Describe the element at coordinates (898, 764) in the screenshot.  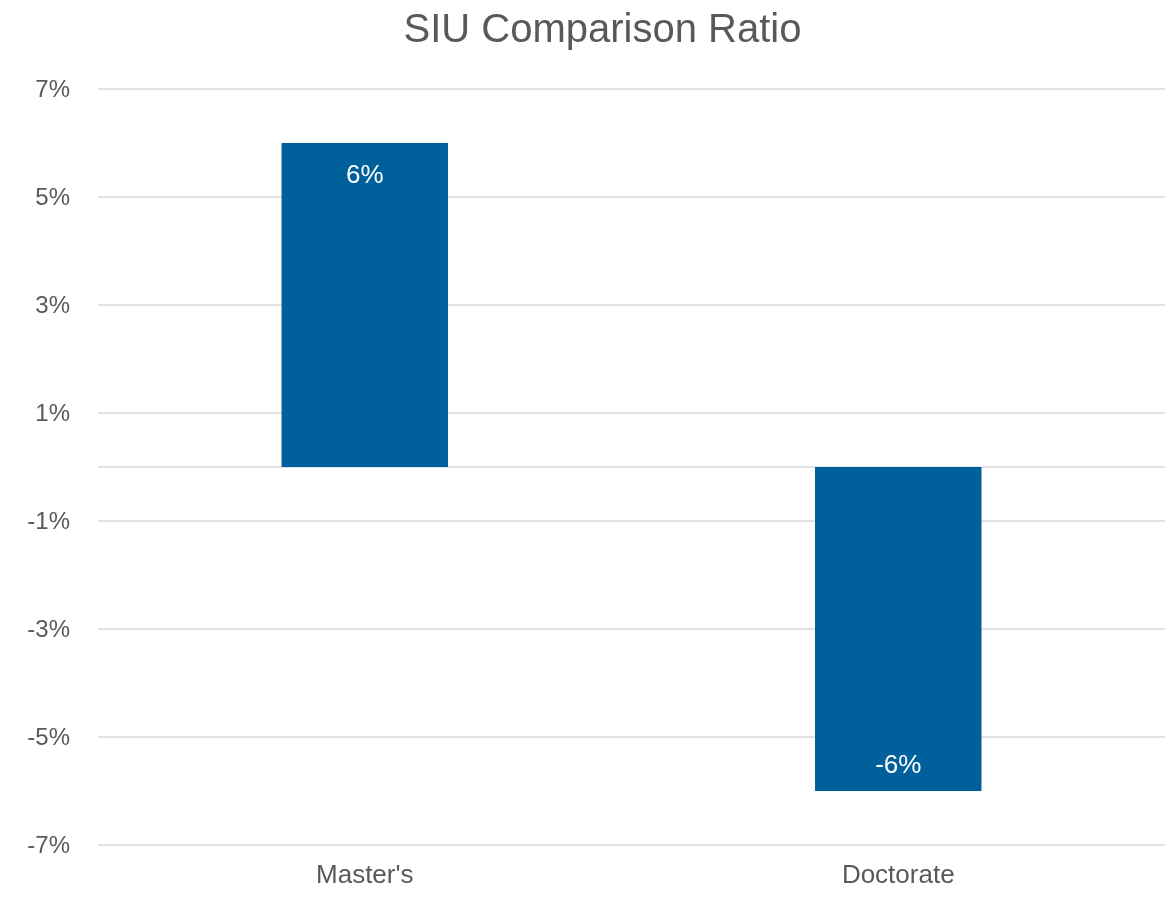
I see `data-label: -6%` at that location.